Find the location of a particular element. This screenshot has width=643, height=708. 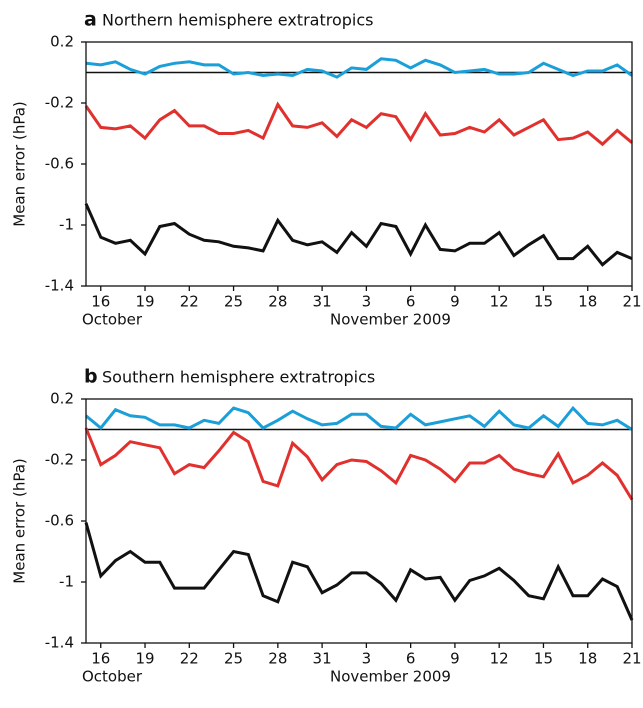

panel-label: a is located at coordinates (90, 20).